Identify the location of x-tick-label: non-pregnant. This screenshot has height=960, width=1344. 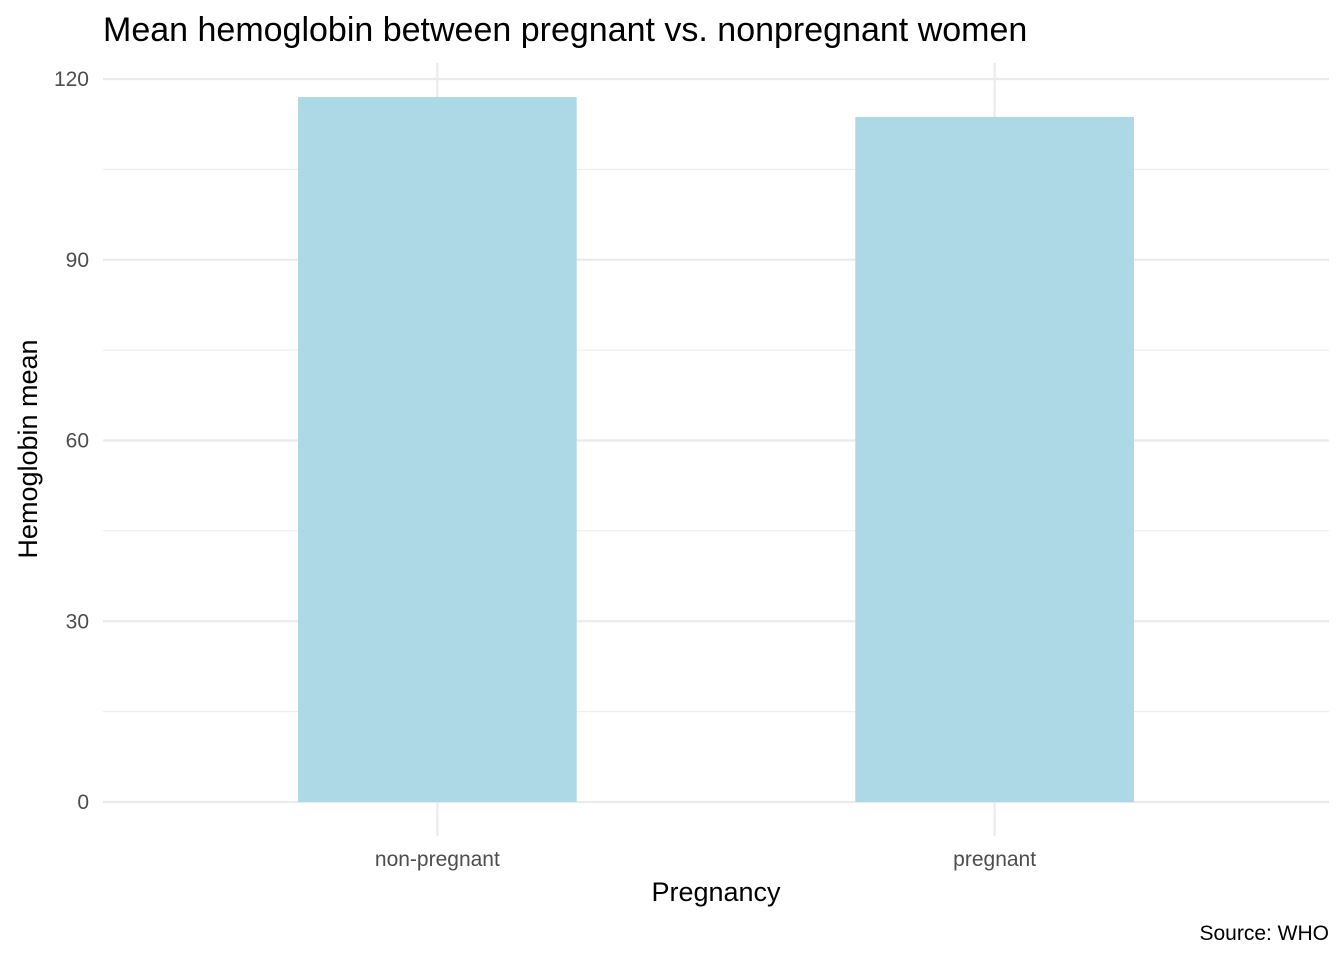
(437, 859).